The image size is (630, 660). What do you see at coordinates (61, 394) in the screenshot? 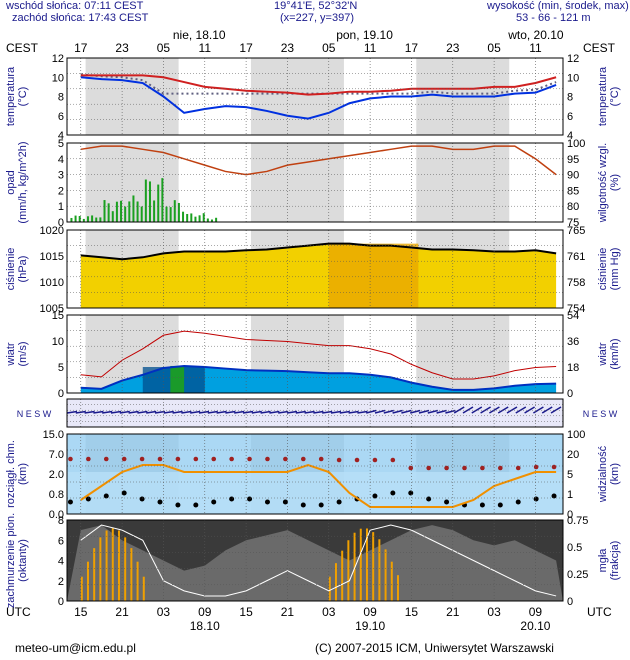
I see `wind-l-tick: 0` at bounding box center [61, 394].